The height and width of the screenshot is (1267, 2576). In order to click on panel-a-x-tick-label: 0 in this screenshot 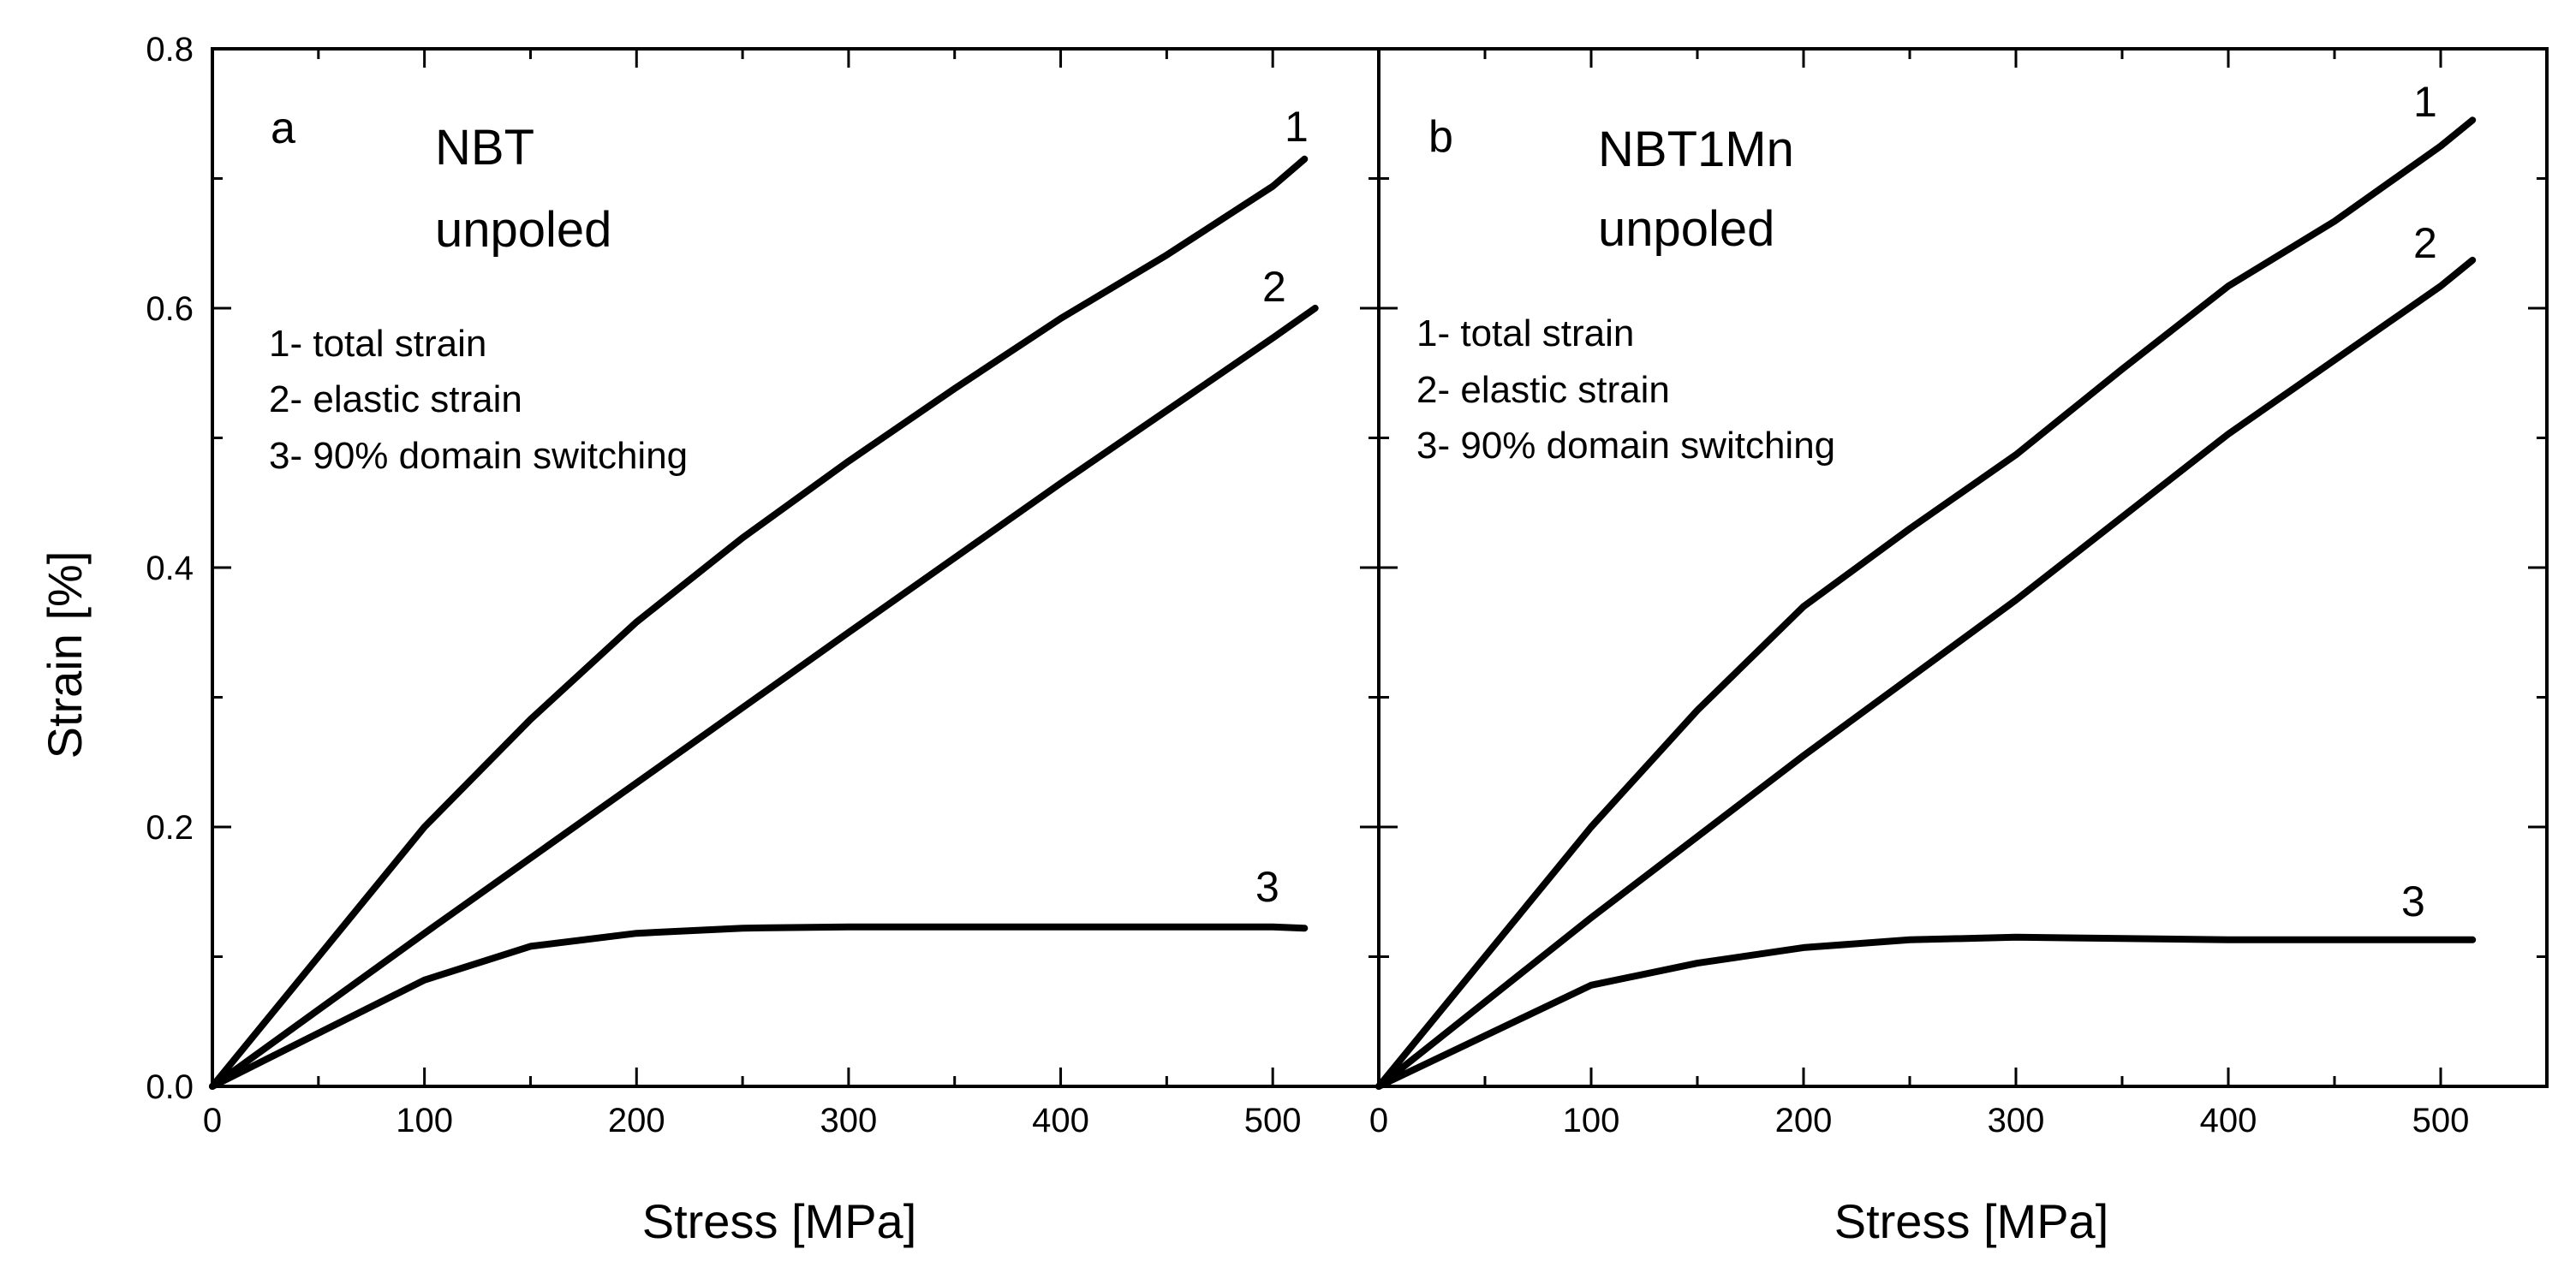, I will do `click(213, 1120)`.